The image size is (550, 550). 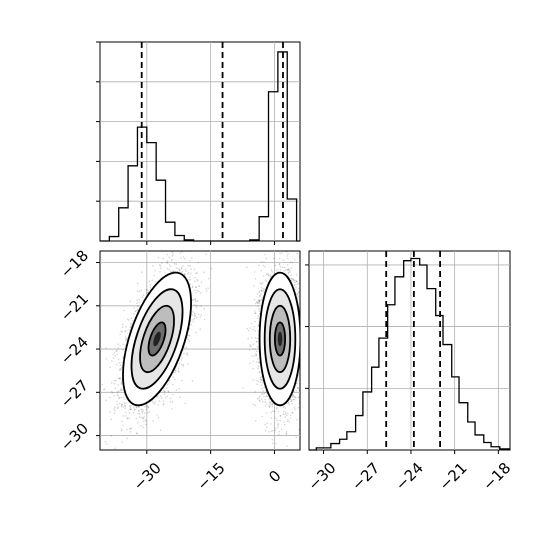 What do you see at coordinates (200, 141) in the screenshot?
I see `plot-frame` at bounding box center [200, 141].